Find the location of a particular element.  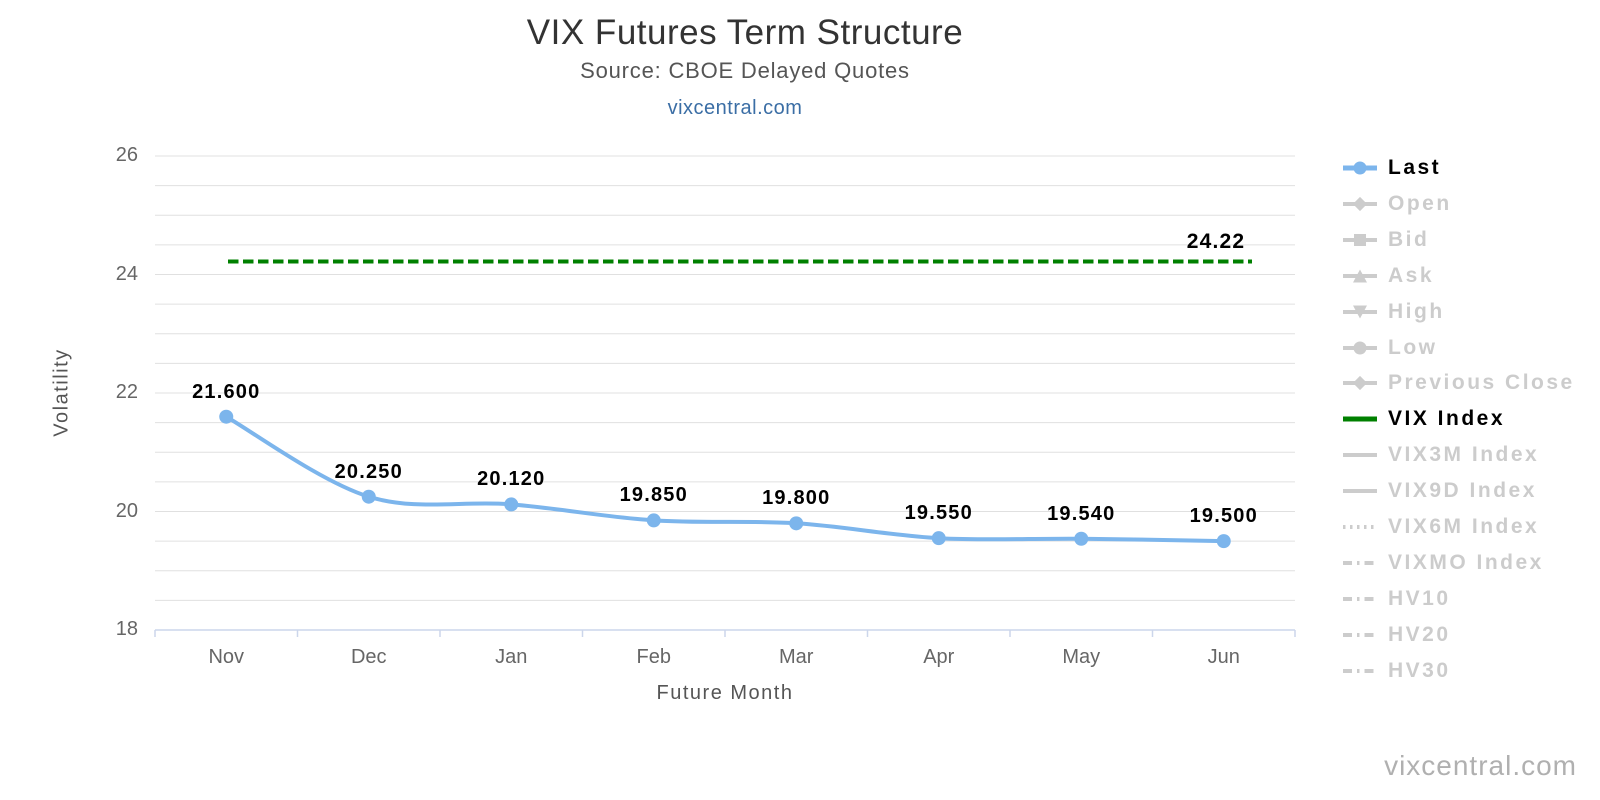

x-axis-title: Future Month is located at coordinates (725, 693).